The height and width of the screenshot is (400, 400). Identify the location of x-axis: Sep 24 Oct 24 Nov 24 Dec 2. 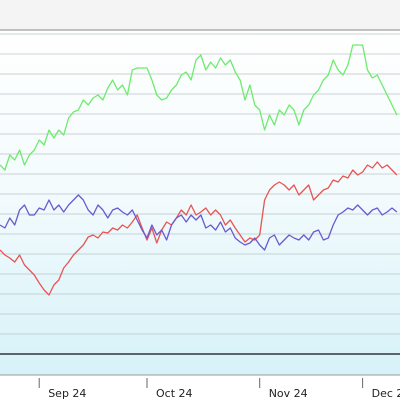
(219, 389).